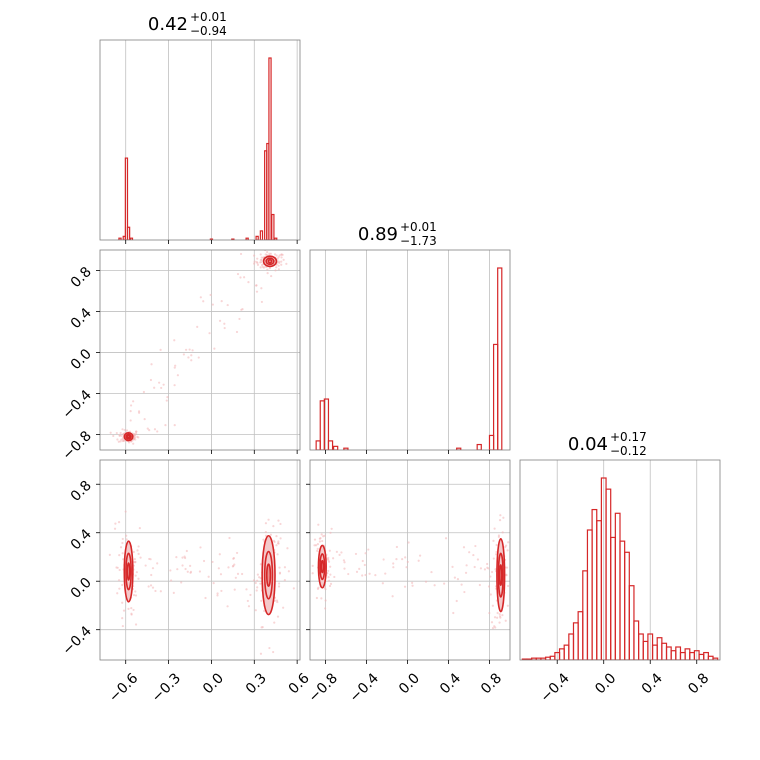 Image resolution: width=760 pixels, height=760 pixels. I want to click on panel-p0: 0.42 +0.01−0.94, so click(200, 127).